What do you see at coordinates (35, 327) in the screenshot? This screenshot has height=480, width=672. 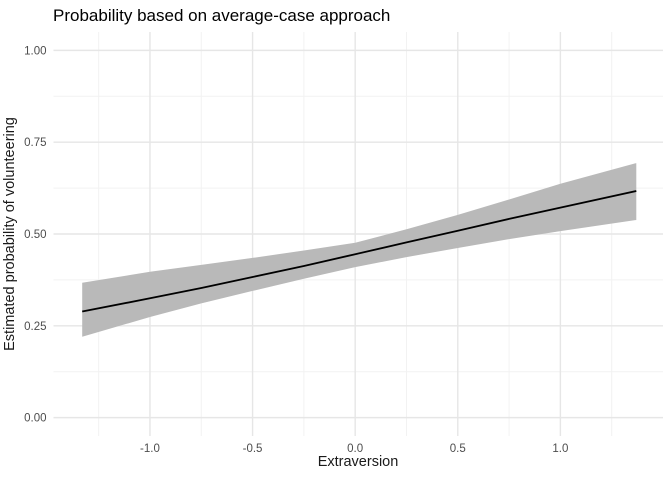 I see `y-tick-label: 0.25` at bounding box center [35, 327].